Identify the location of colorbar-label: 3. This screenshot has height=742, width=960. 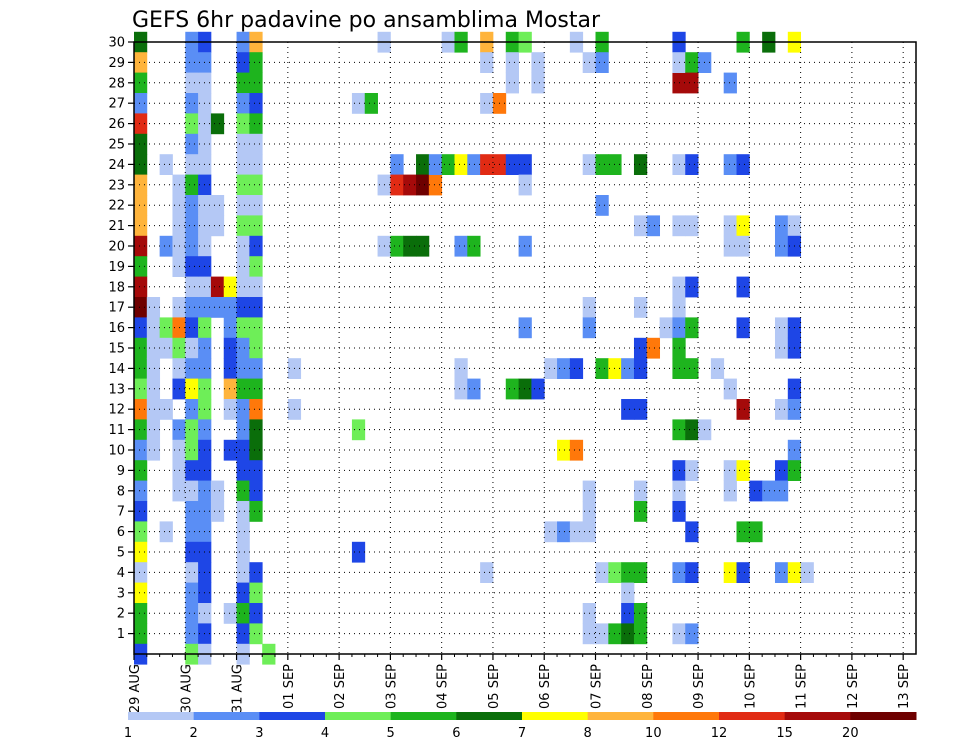
(259, 733).